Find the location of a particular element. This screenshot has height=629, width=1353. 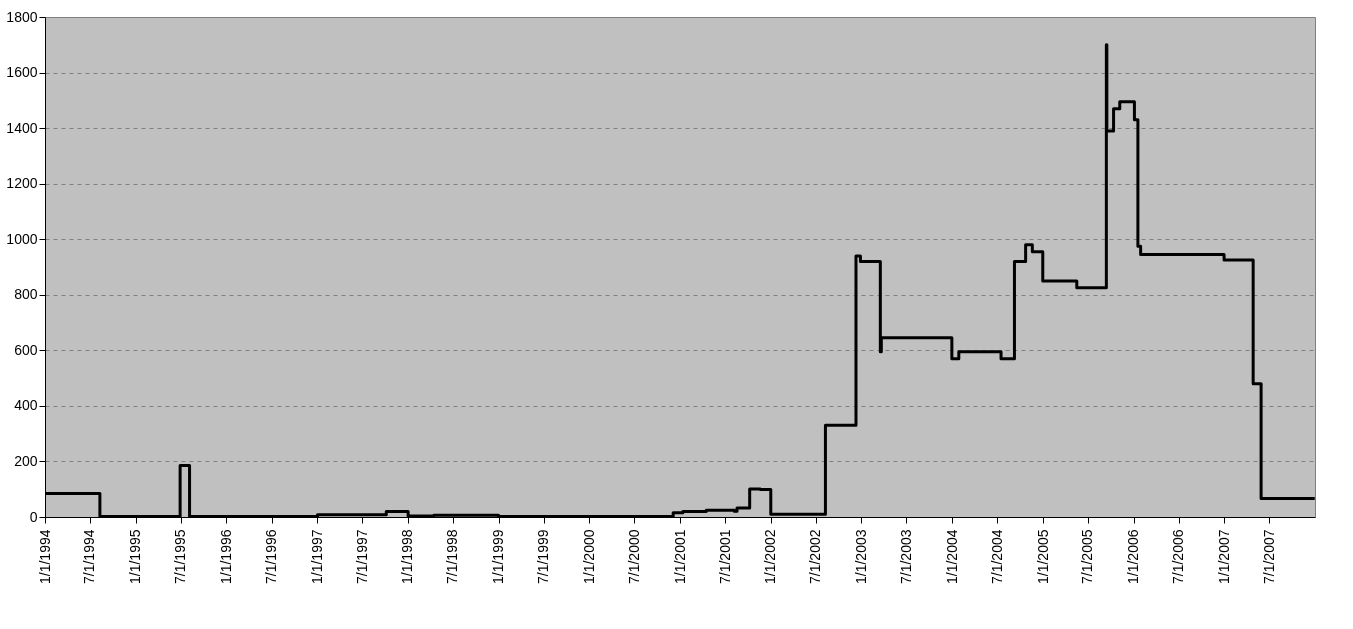

x-tick-label: 1/1/1998 is located at coordinates (407, 556).